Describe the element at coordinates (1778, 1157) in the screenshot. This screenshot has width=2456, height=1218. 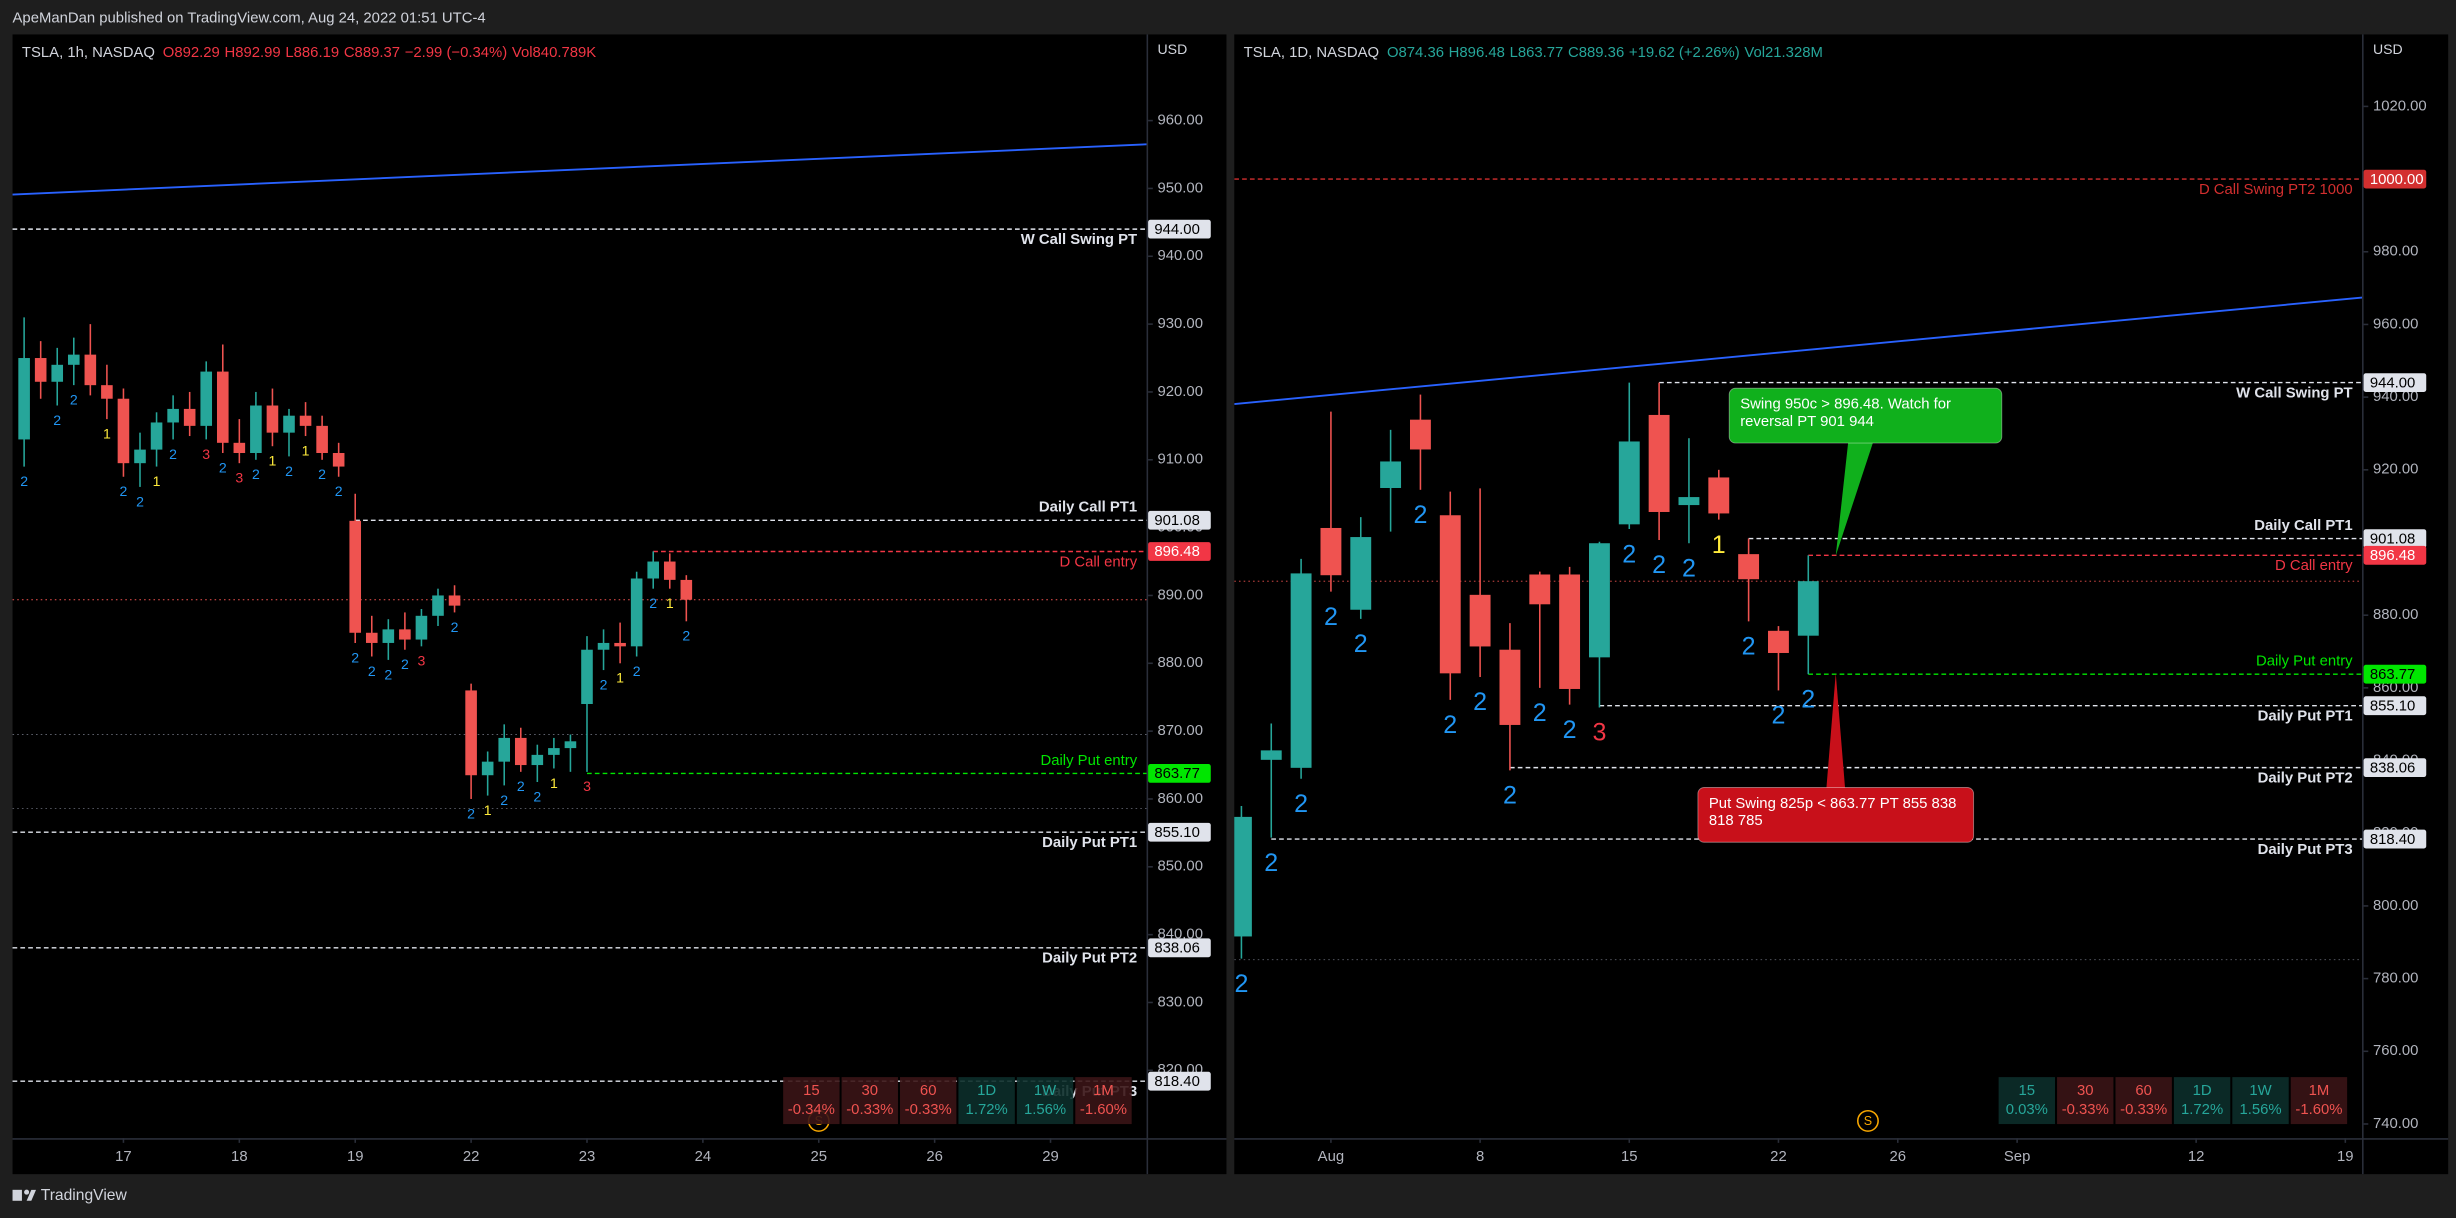
I see `x-tick-label: 22` at that location.